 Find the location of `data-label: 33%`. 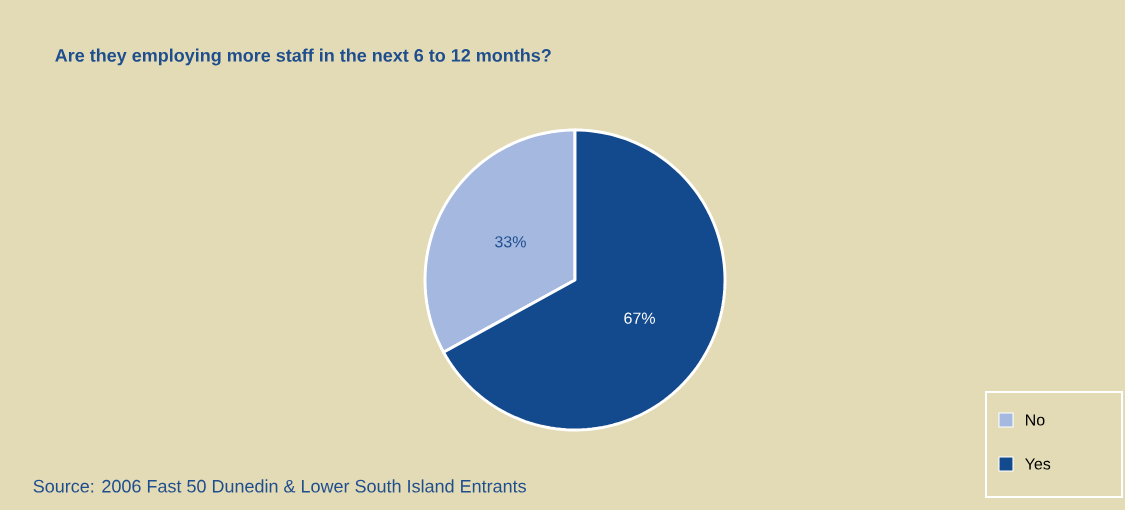

data-label: 33% is located at coordinates (510, 242).